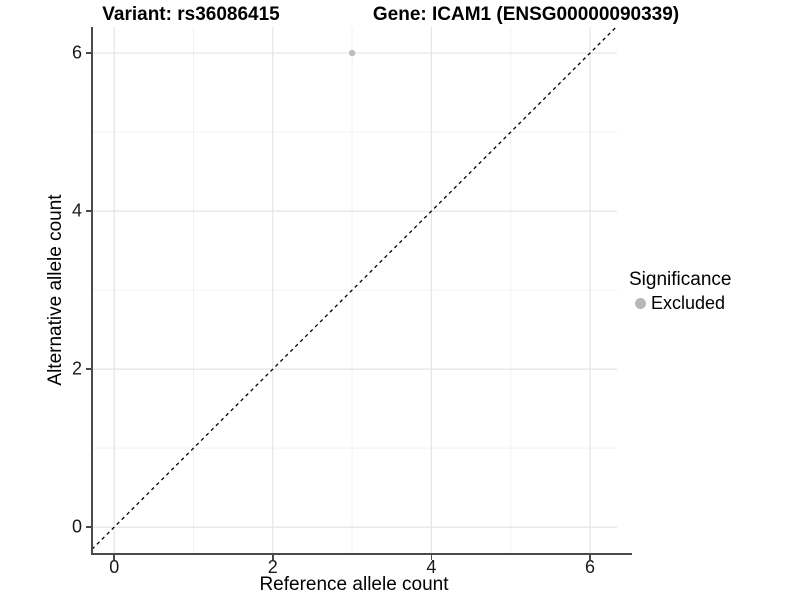 The height and width of the screenshot is (600, 800). I want to click on legend-items: Excluded, so click(680, 302).